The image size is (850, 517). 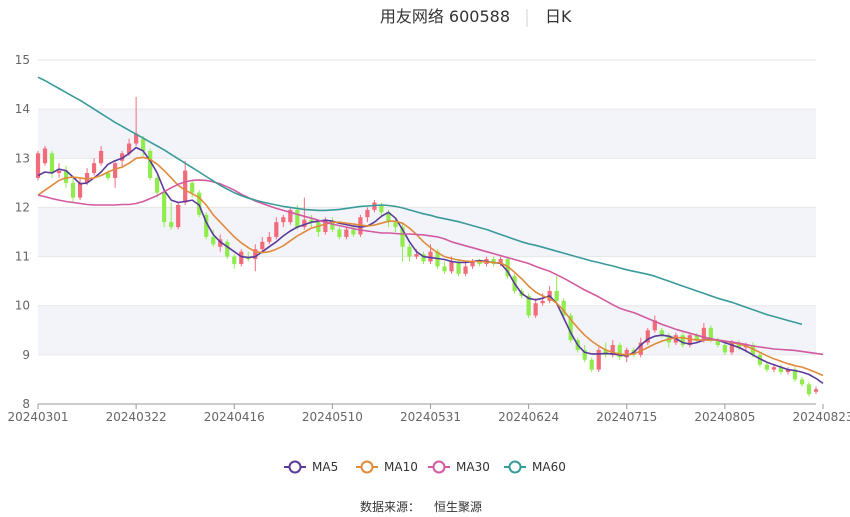 What do you see at coordinates (401, 467) in the screenshot?
I see `legend-label: MA10` at bounding box center [401, 467].